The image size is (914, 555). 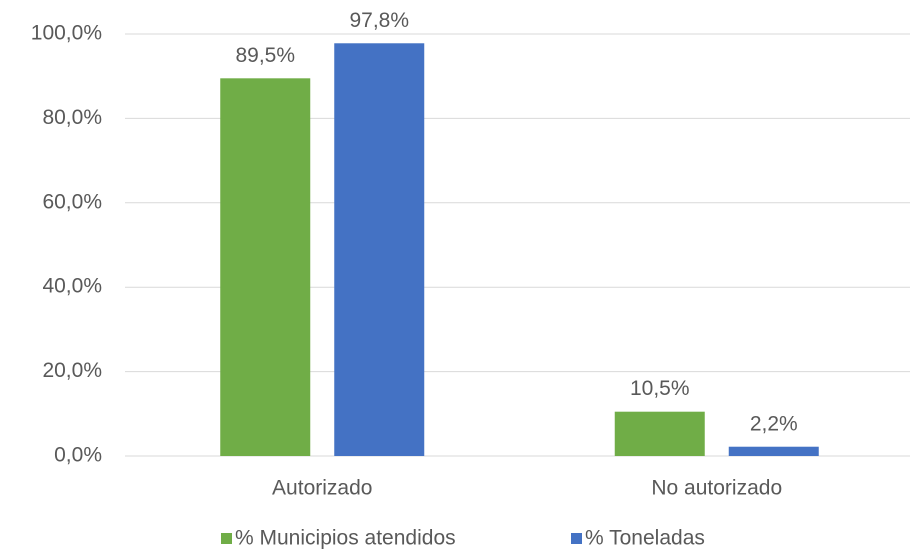 What do you see at coordinates (345, 538) in the screenshot?
I see `legend-label: % Municipios atendidos` at bounding box center [345, 538].